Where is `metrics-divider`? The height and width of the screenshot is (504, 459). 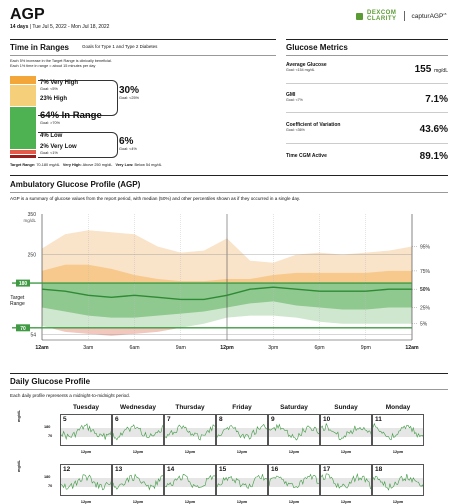 metrics-divider is located at coordinates (367, 83).